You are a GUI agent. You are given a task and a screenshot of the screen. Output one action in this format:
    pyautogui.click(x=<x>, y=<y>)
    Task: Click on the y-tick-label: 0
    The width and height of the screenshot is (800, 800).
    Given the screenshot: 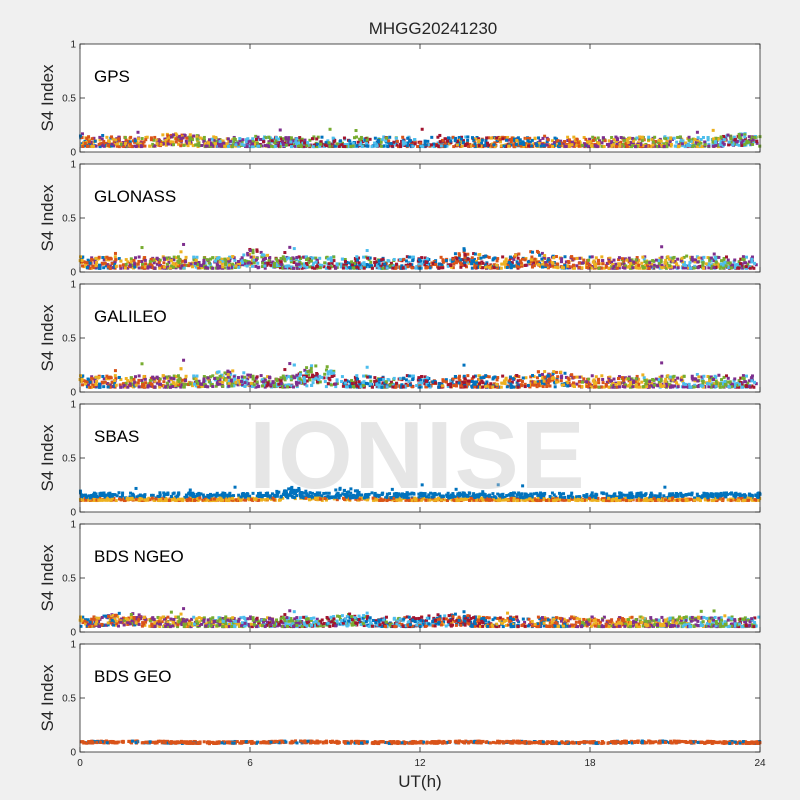 What is the action you would take?
    pyautogui.click(x=73, y=153)
    